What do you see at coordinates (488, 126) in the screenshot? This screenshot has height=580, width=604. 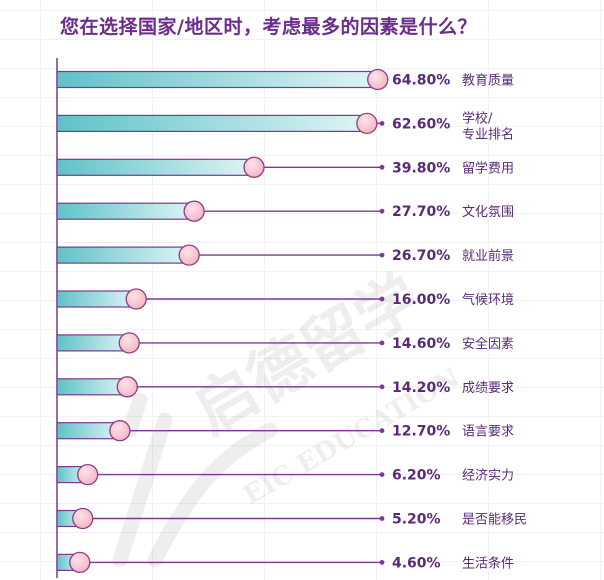 I see `category-label: 学校/专业排名` at bounding box center [488, 126].